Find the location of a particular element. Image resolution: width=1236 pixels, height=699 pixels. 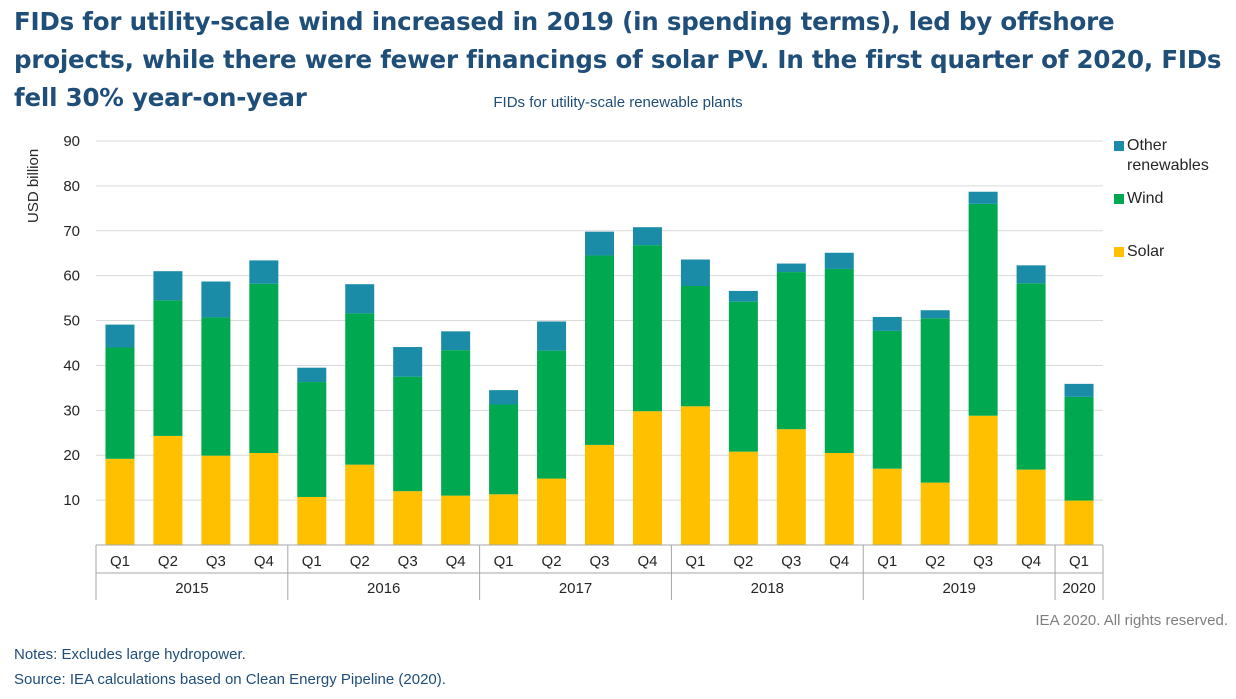

y-tick-label: 40 is located at coordinates (71, 365).